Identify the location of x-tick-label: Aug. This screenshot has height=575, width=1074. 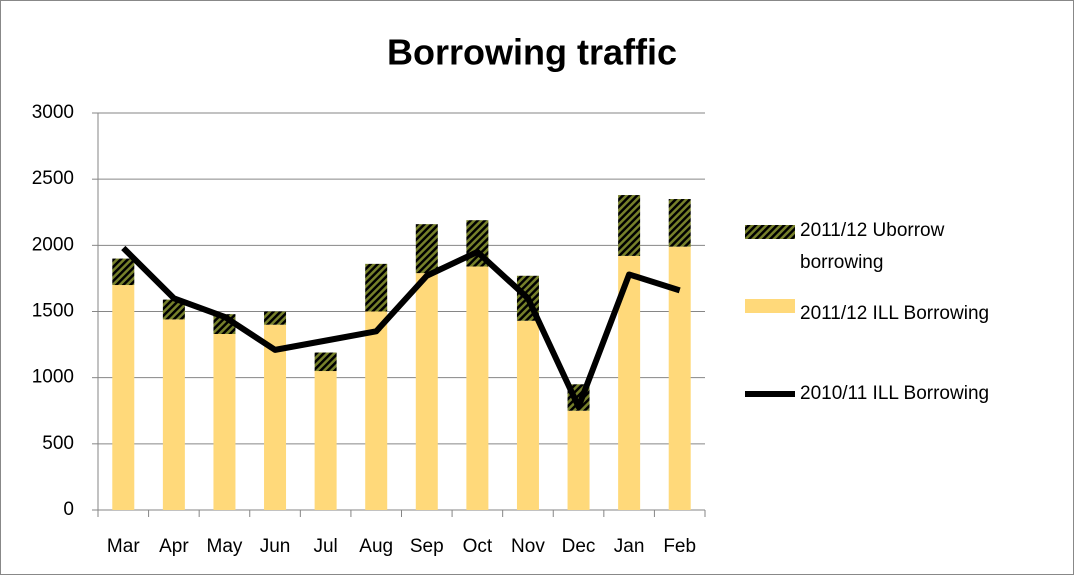
(376, 546).